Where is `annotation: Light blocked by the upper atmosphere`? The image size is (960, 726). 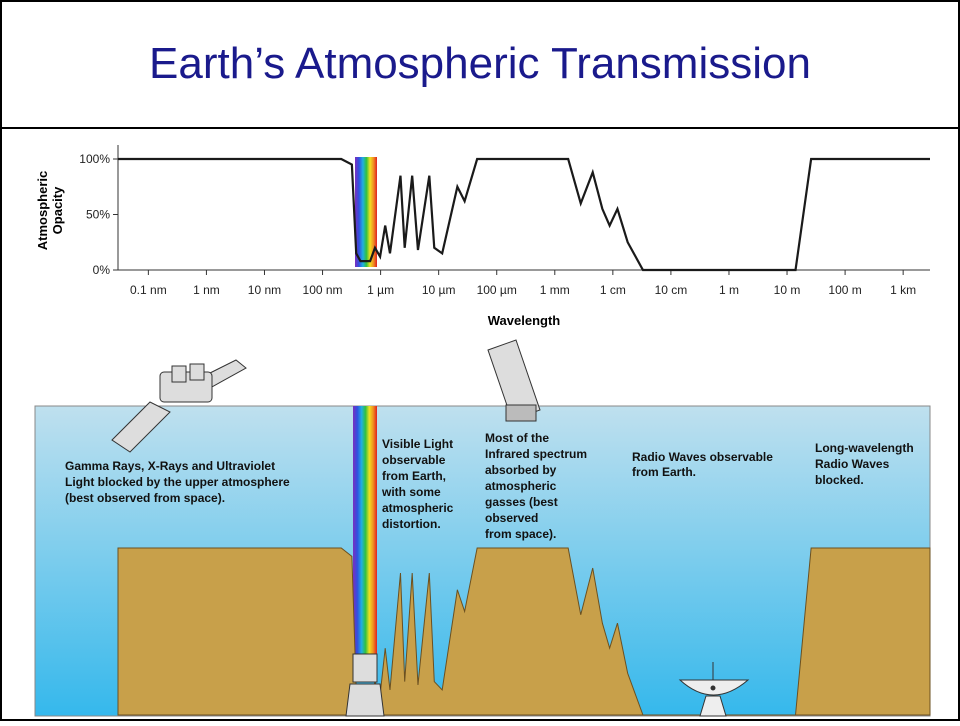 annotation: Light blocked by the upper atmosphere is located at coordinates (177, 482).